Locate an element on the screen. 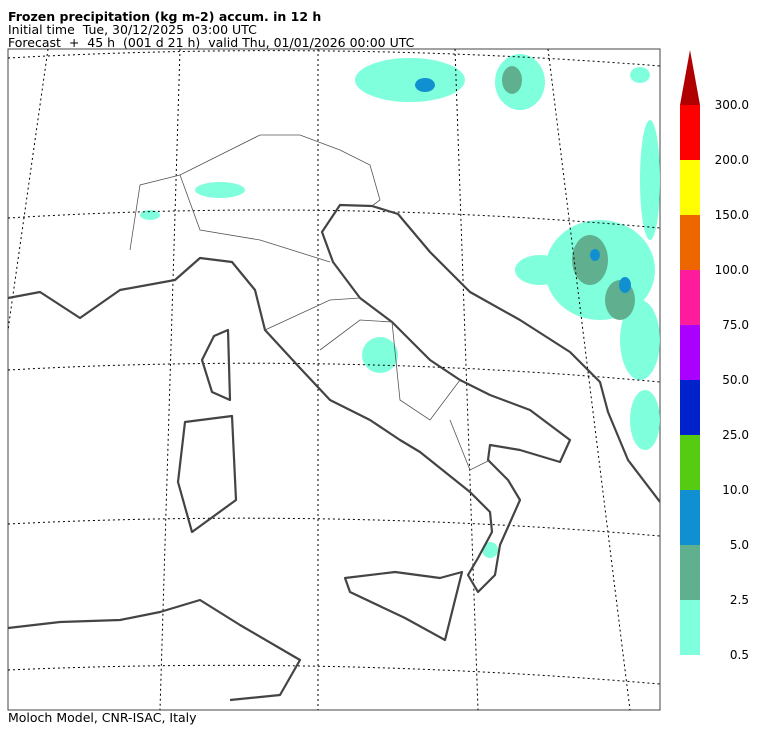 This screenshot has width=760, height=731. colorbar-label: 10.0 is located at coordinates (735, 490).